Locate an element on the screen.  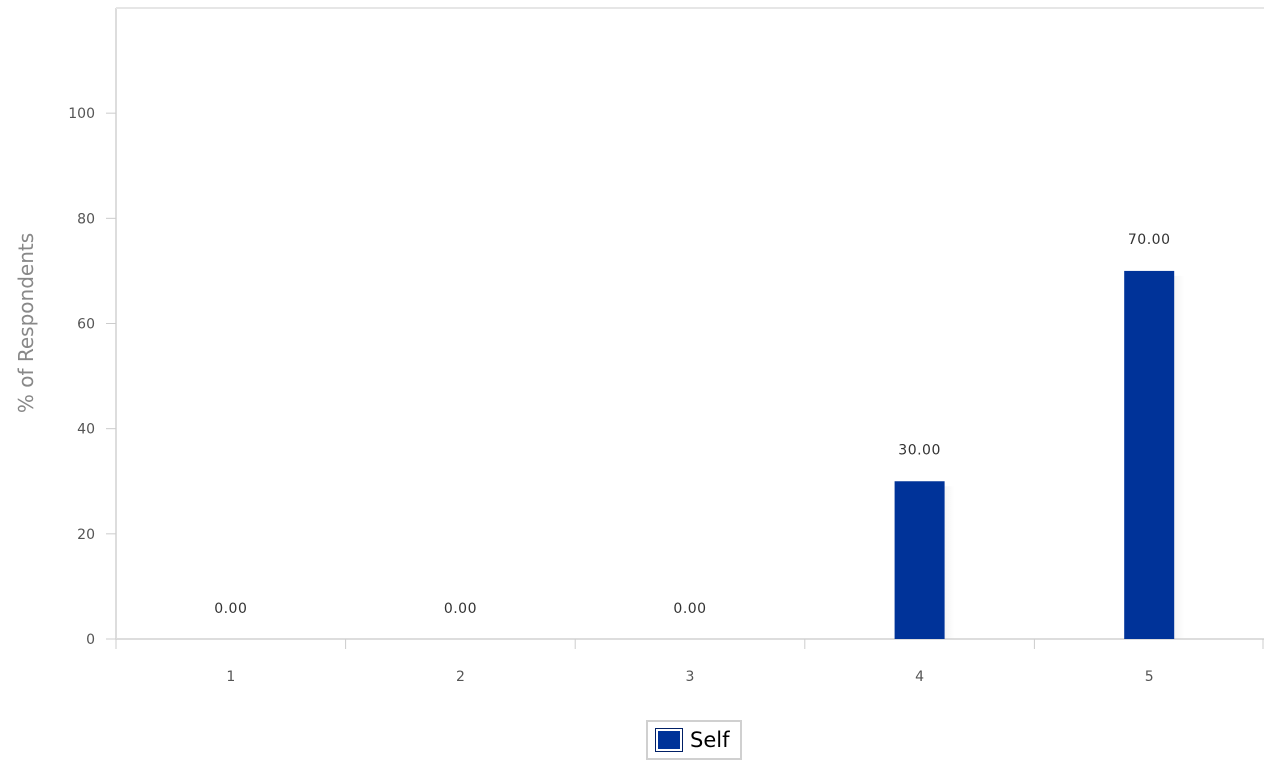
y-tick-label: 20 is located at coordinates (86, 535).